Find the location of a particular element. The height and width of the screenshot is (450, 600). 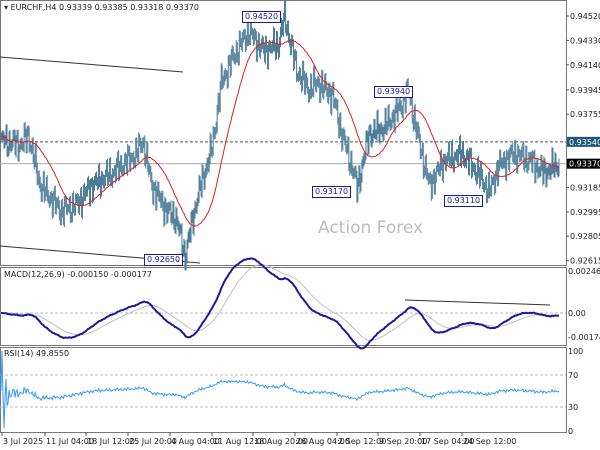

x-tick-label: 9 Sep 20:00 is located at coordinates (403, 441).